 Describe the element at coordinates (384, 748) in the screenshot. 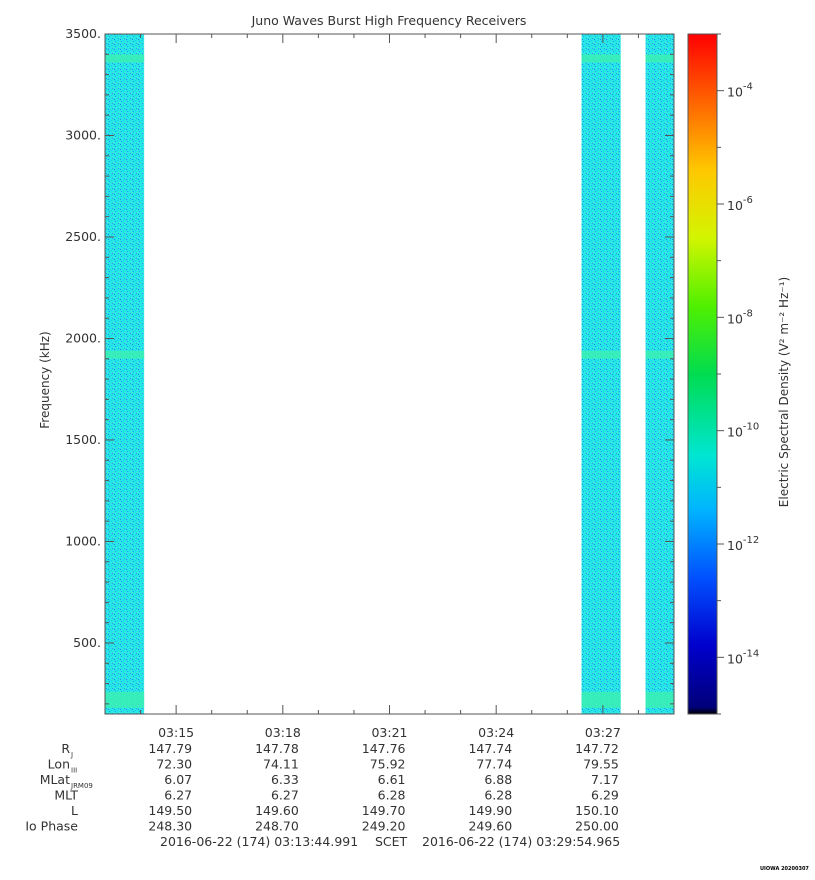

I see `ephemeris-value: 147.76` at that location.